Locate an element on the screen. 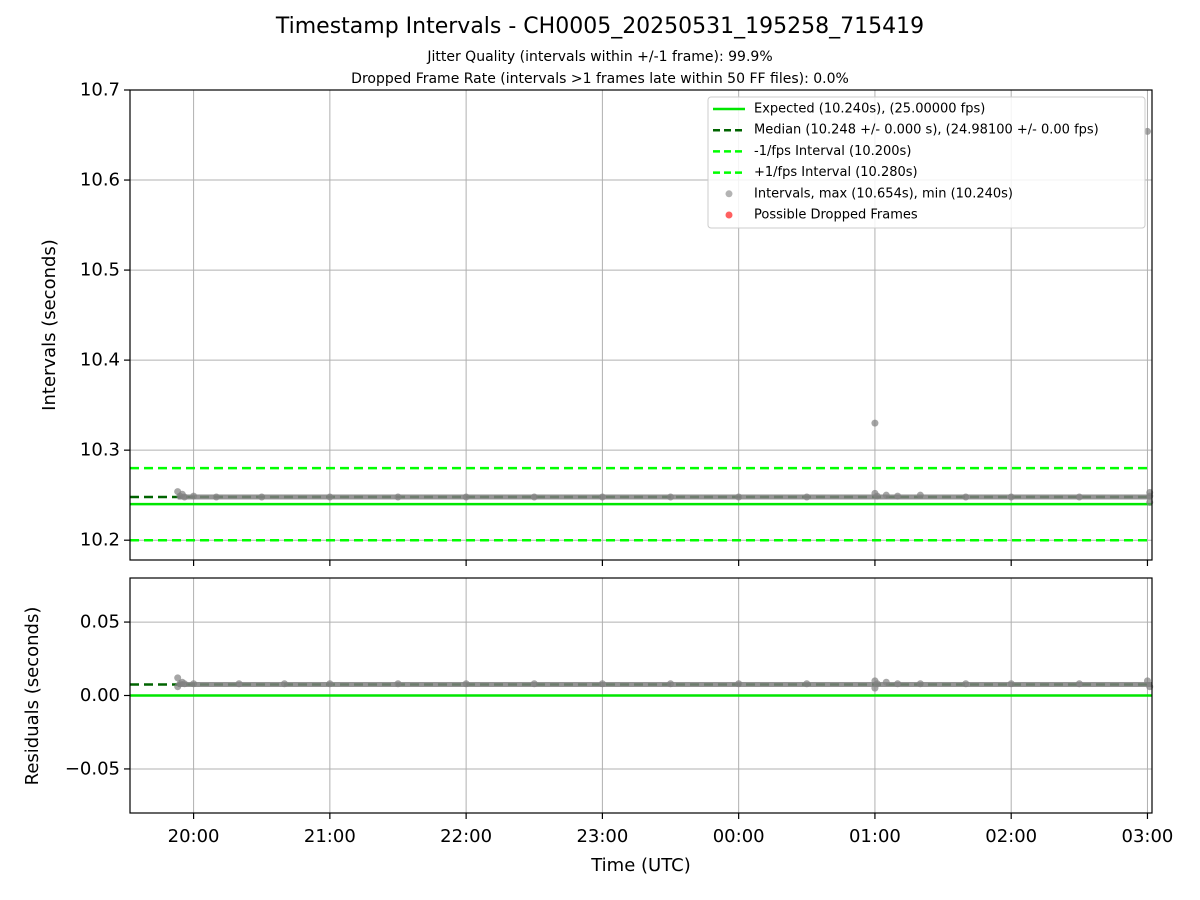 The height and width of the screenshot is (900, 1200). bottom-panel-residual-points is located at coordinates (664, 683).